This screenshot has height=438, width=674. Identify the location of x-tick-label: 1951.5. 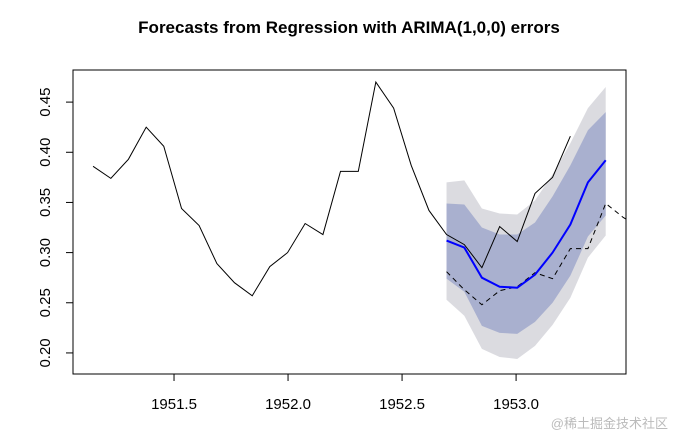
(174, 404).